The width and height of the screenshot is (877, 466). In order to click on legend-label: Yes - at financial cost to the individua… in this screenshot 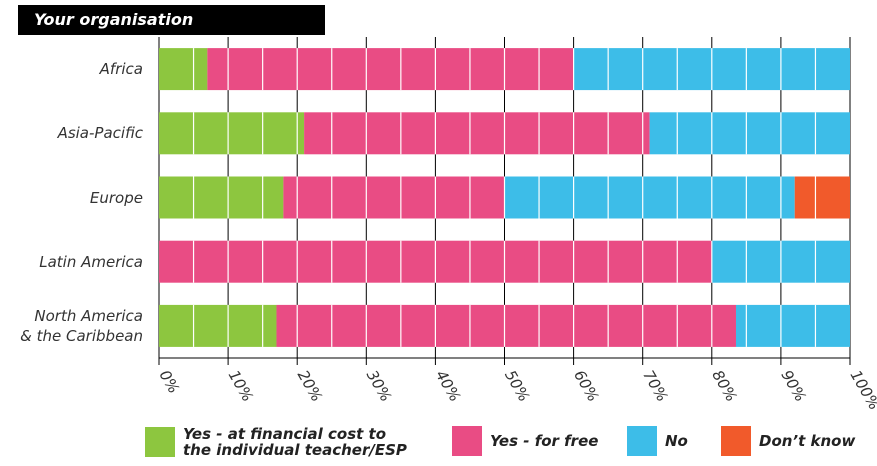, I will do `click(295, 442)`.